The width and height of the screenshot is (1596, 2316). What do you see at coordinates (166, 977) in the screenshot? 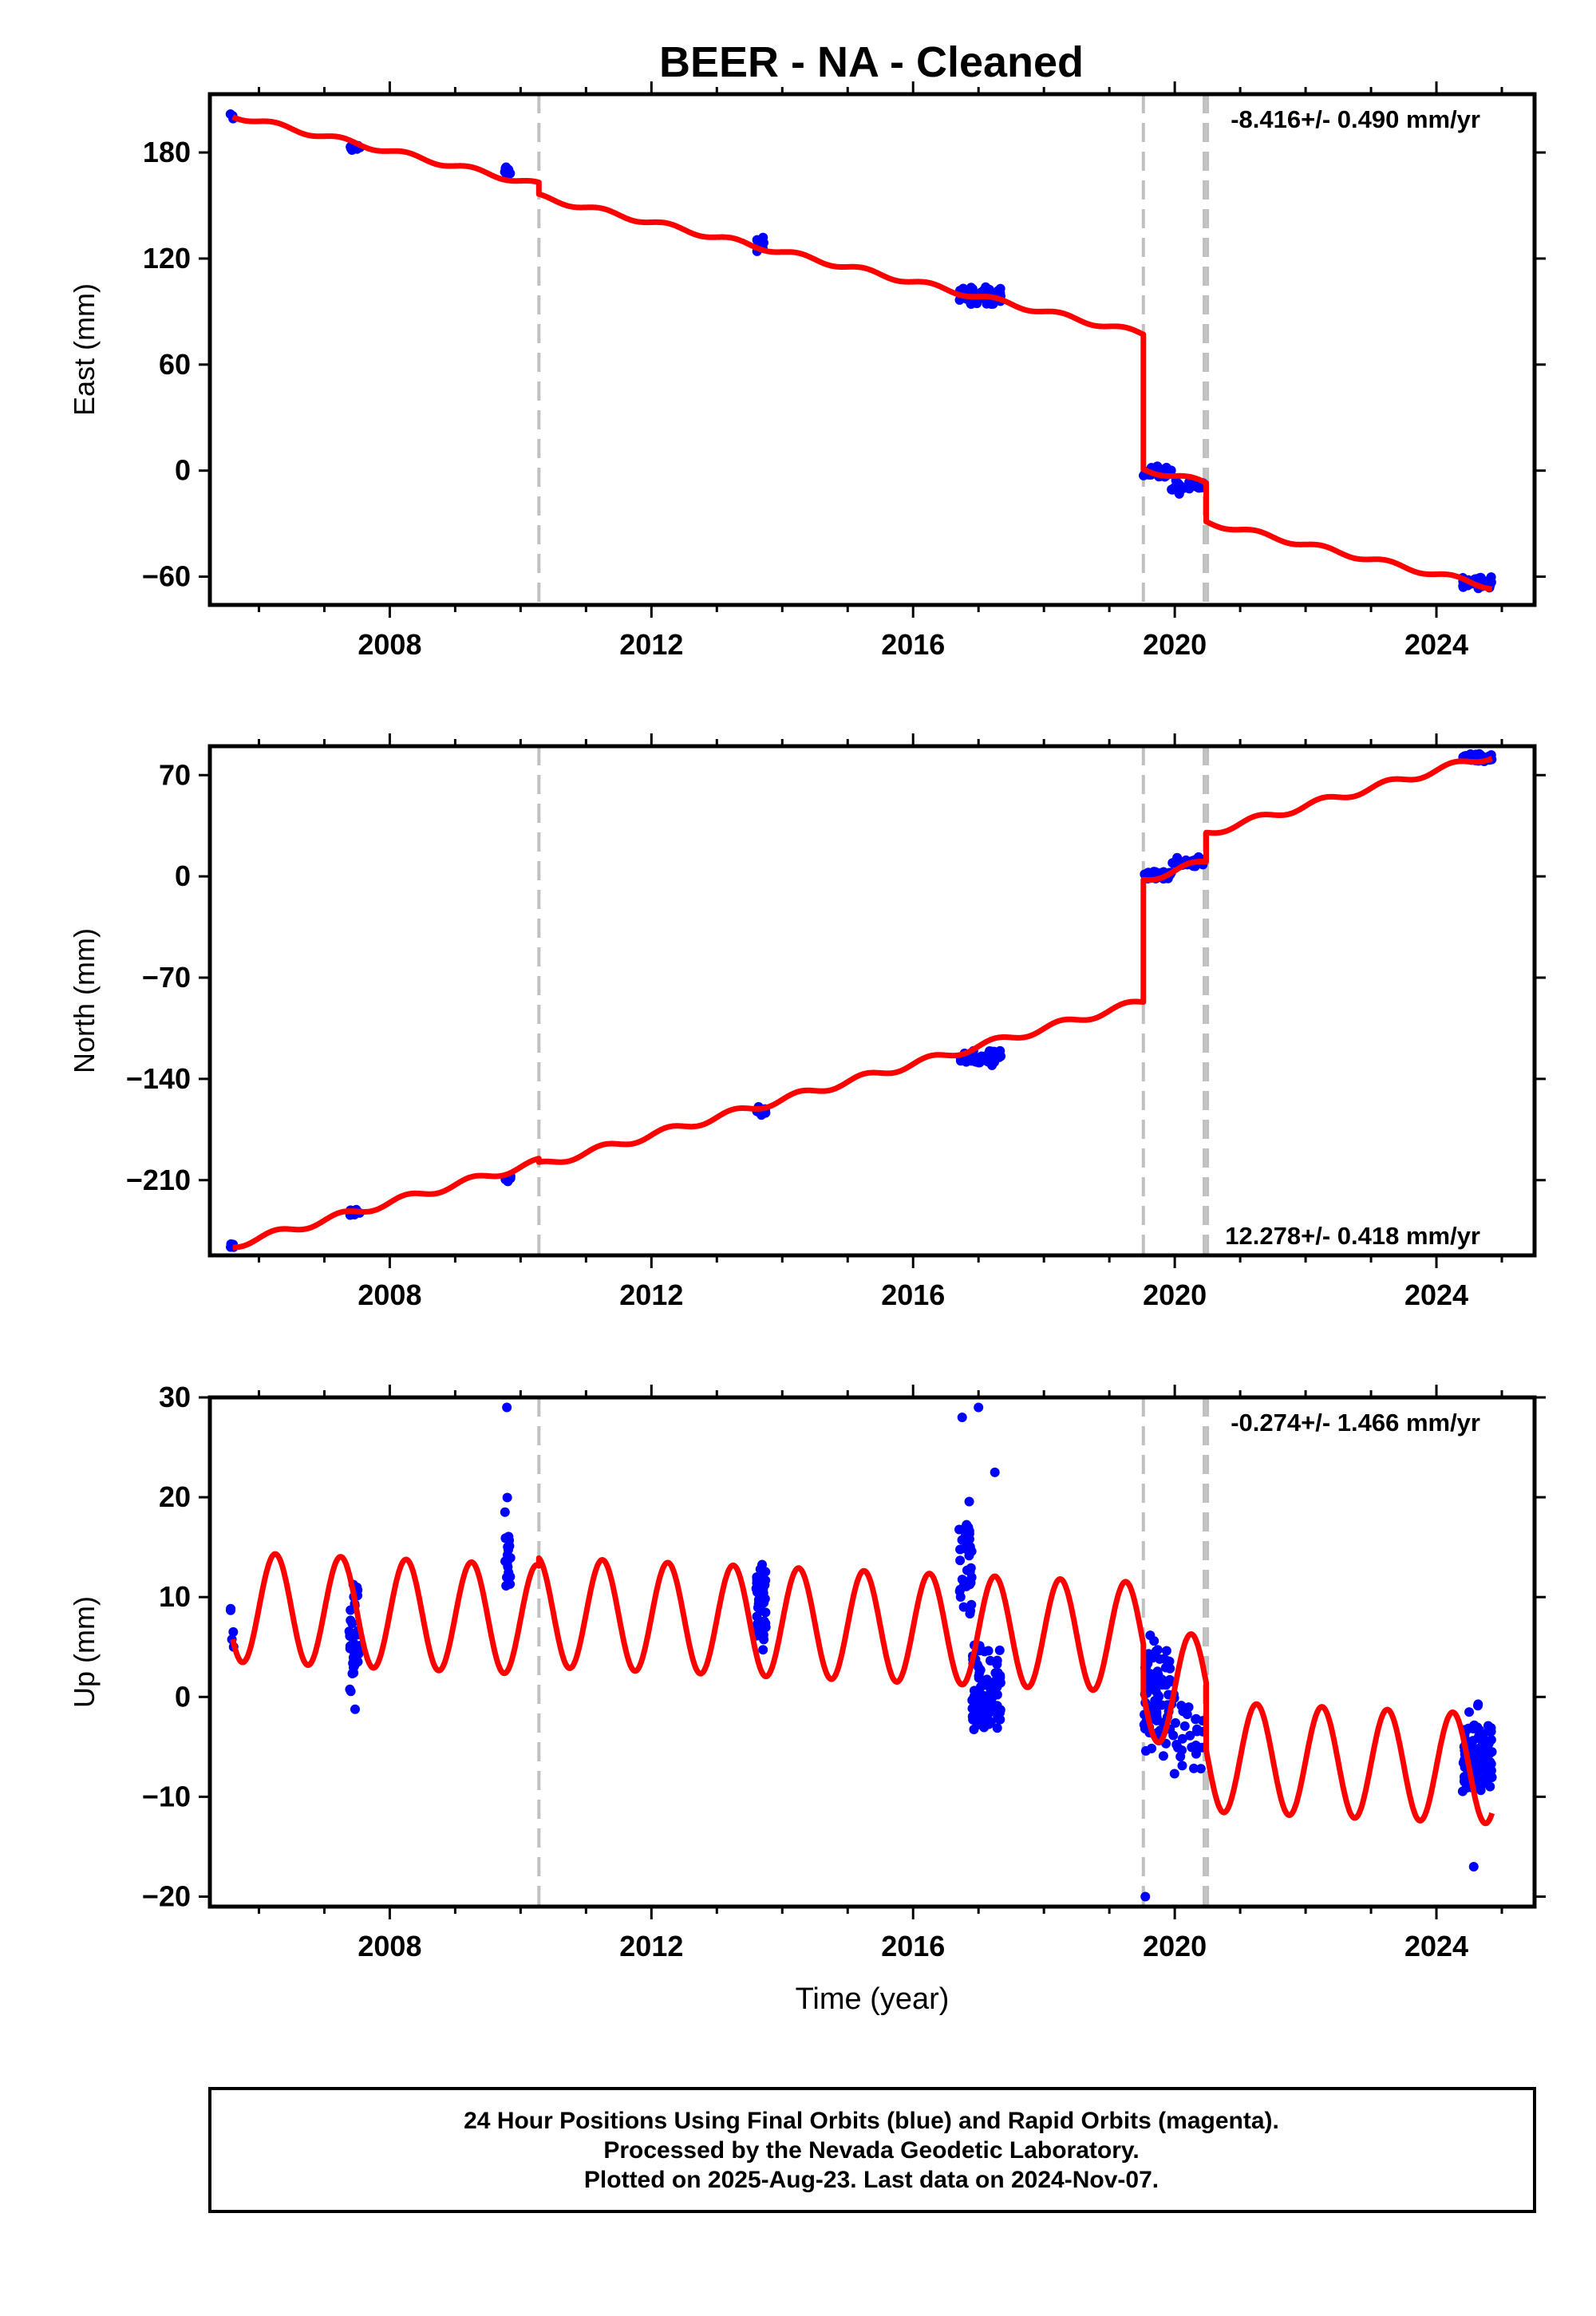
I see `y-tick-label: −70` at bounding box center [166, 977].